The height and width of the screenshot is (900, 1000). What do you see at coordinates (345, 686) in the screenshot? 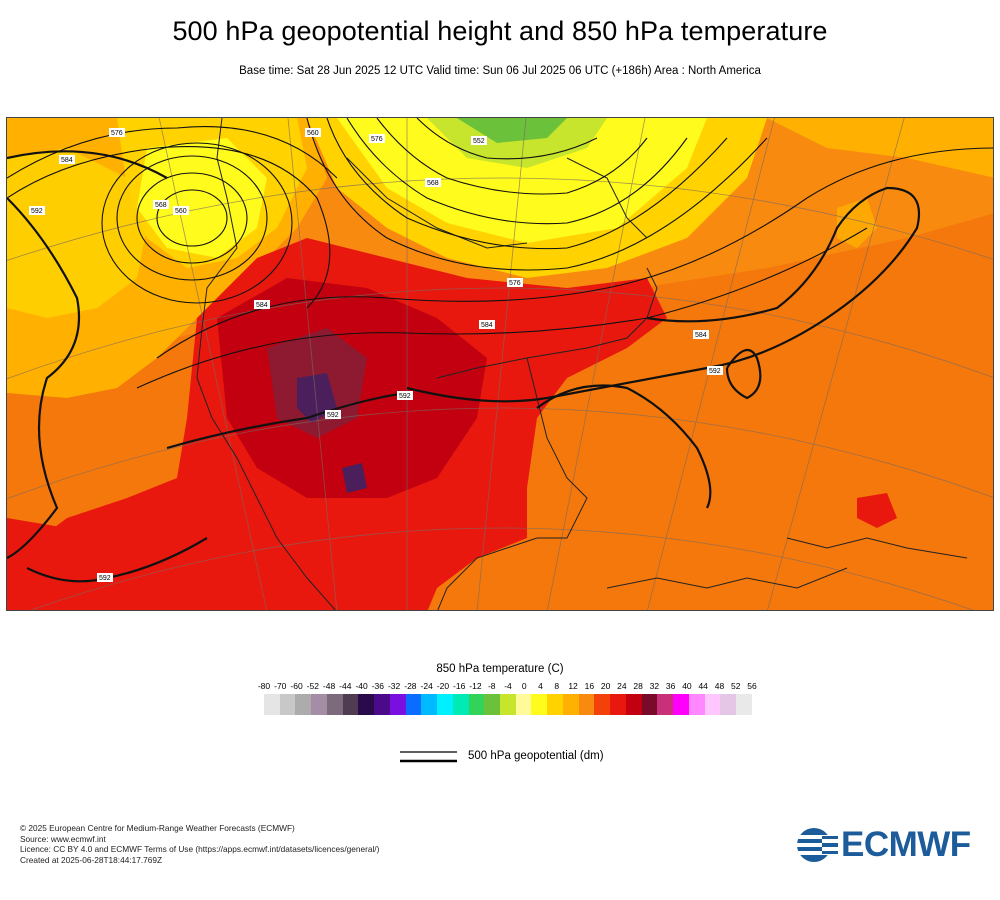
I see `legend-tick-label: -44` at bounding box center [345, 686].